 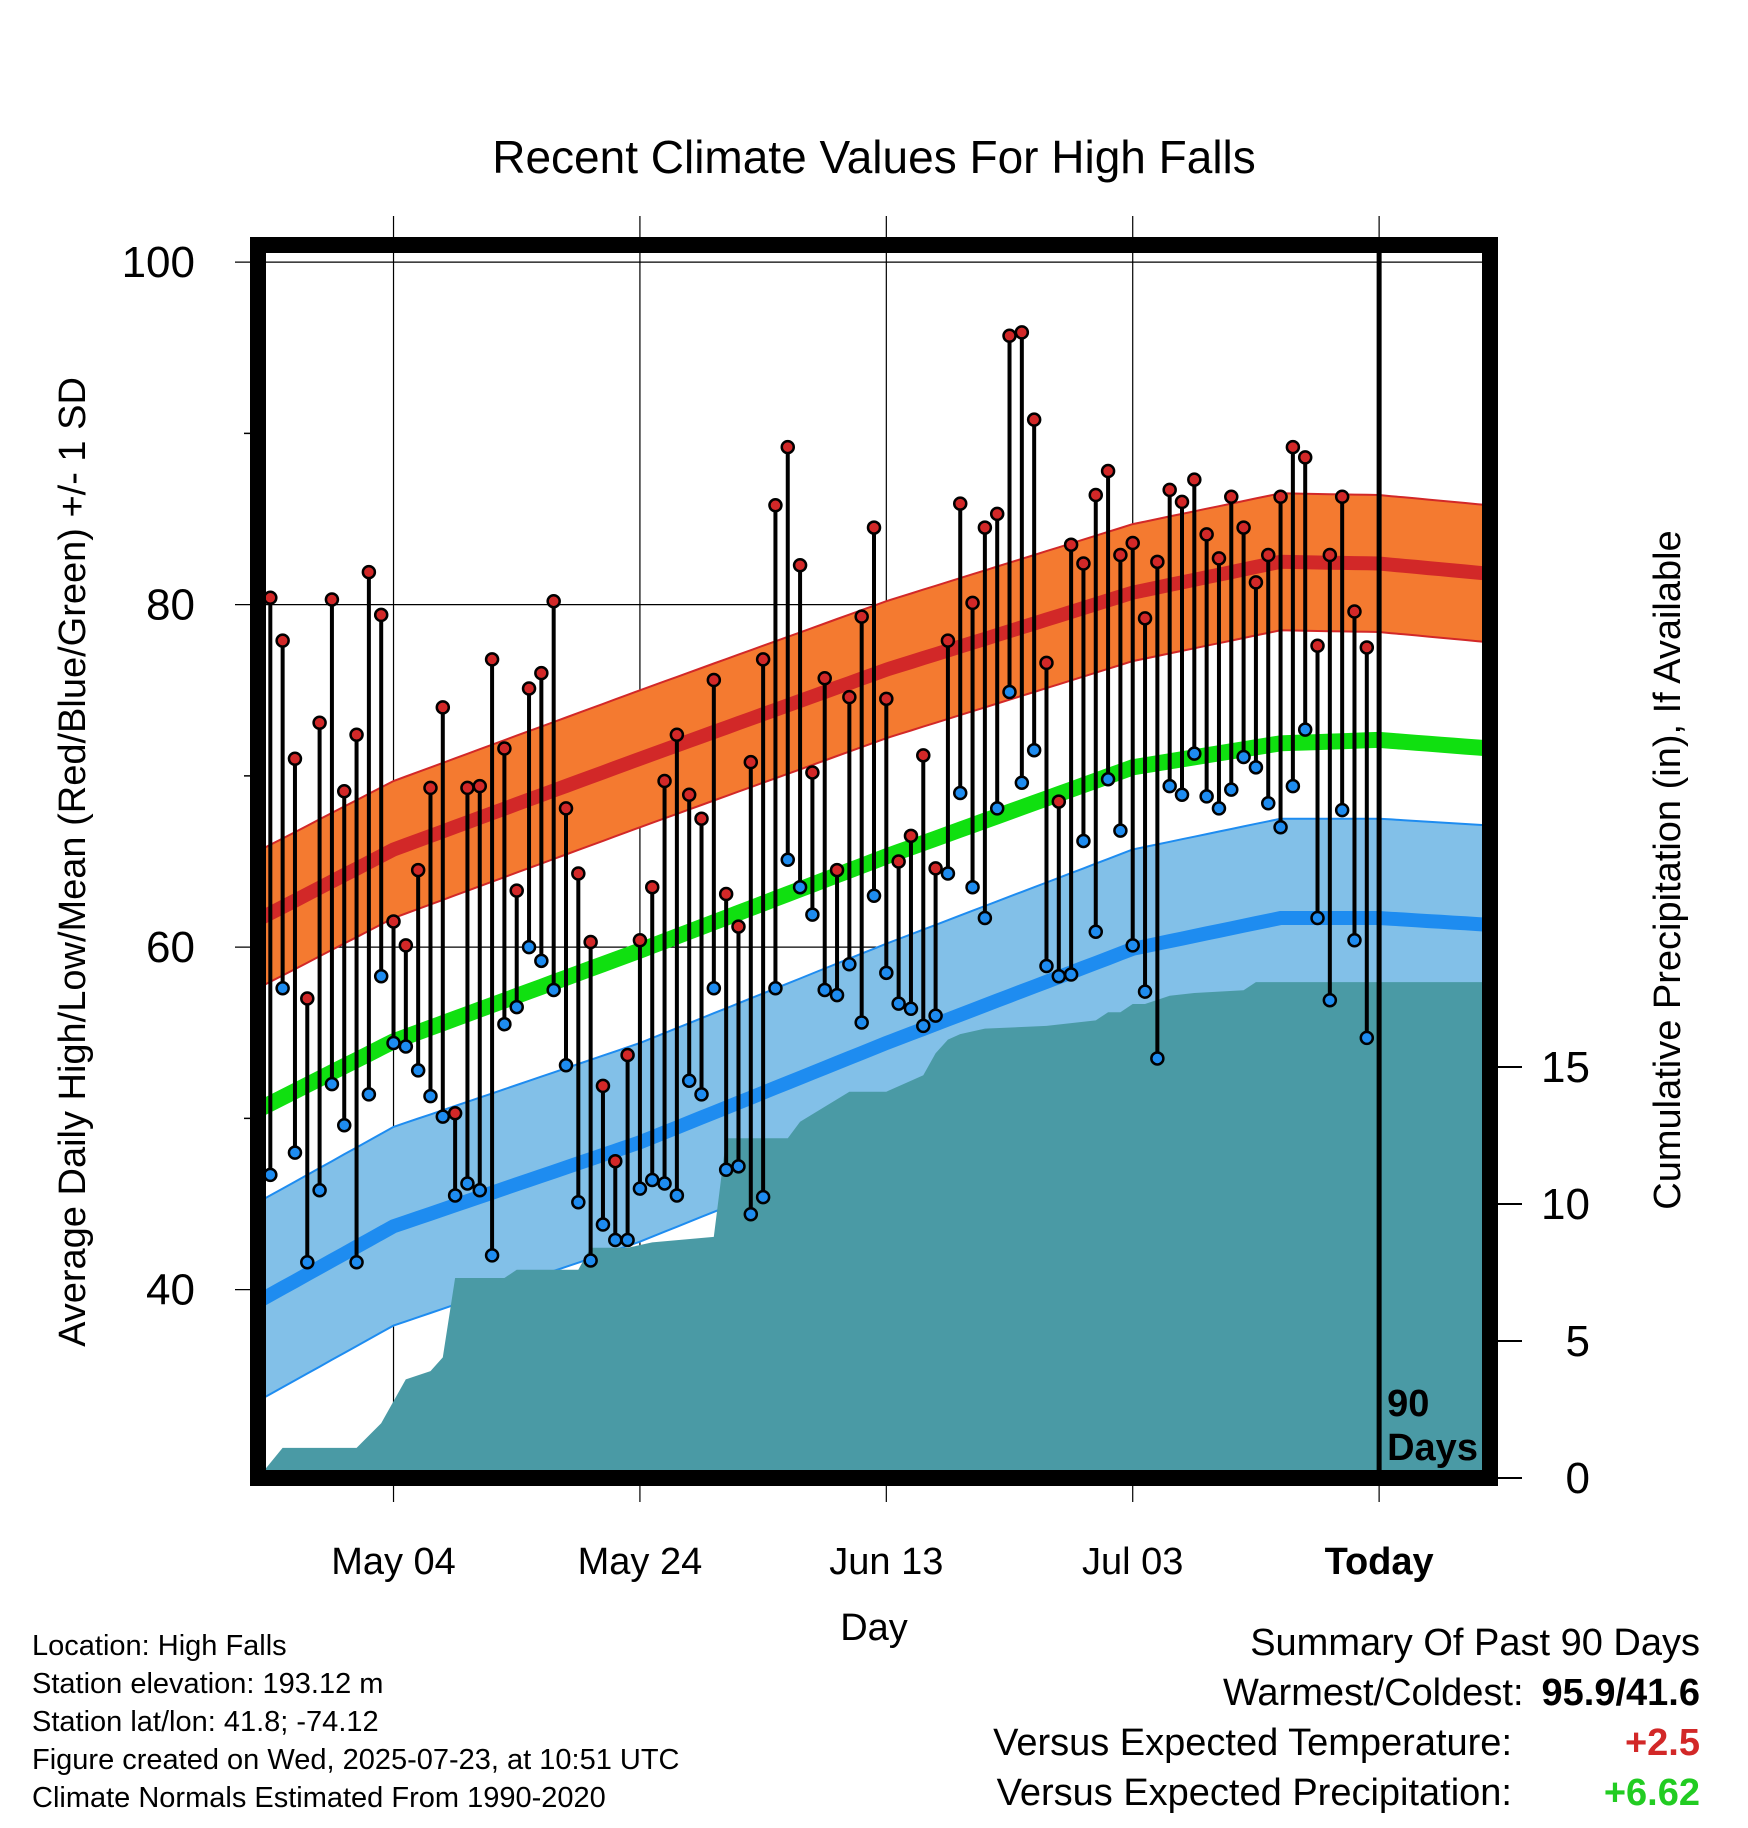 What do you see at coordinates (874, 1010) in the screenshot?
I see `low-upper-edge` at bounding box center [874, 1010].